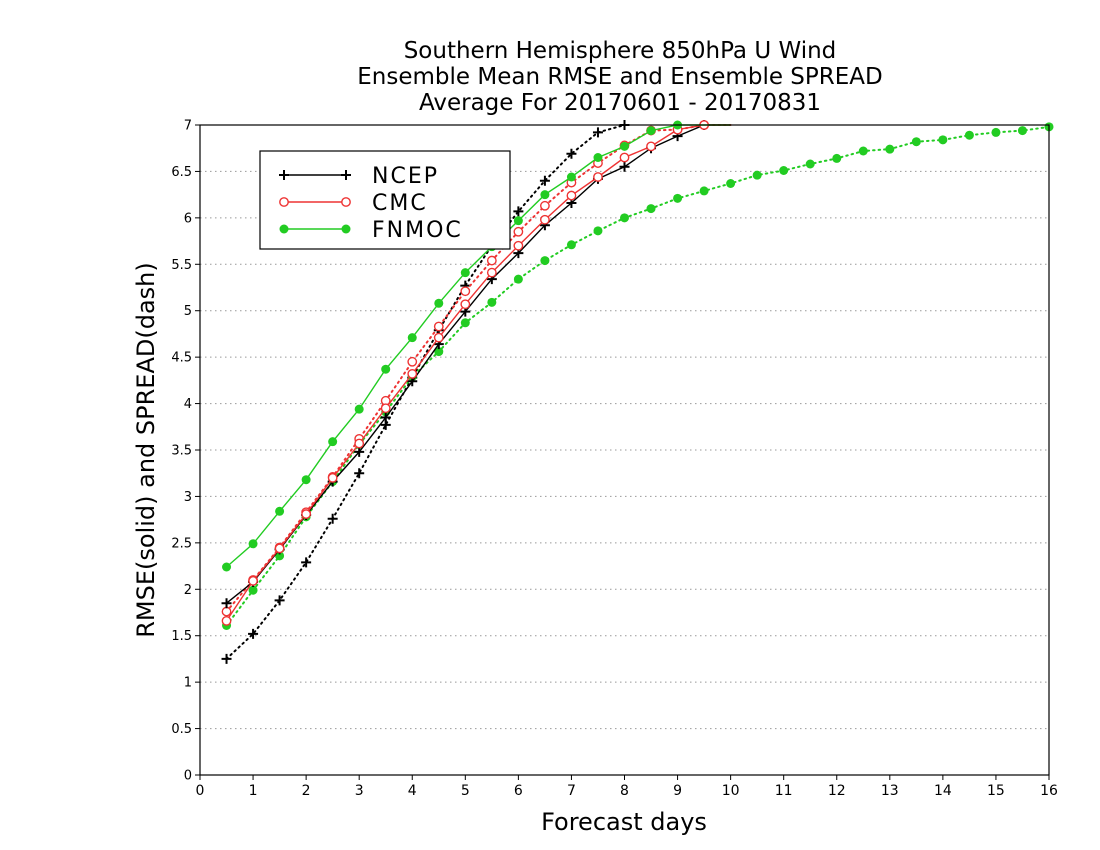 The height and width of the screenshot is (850, 1100). I want to click on x-tick-label: 5, so click(465, 791).